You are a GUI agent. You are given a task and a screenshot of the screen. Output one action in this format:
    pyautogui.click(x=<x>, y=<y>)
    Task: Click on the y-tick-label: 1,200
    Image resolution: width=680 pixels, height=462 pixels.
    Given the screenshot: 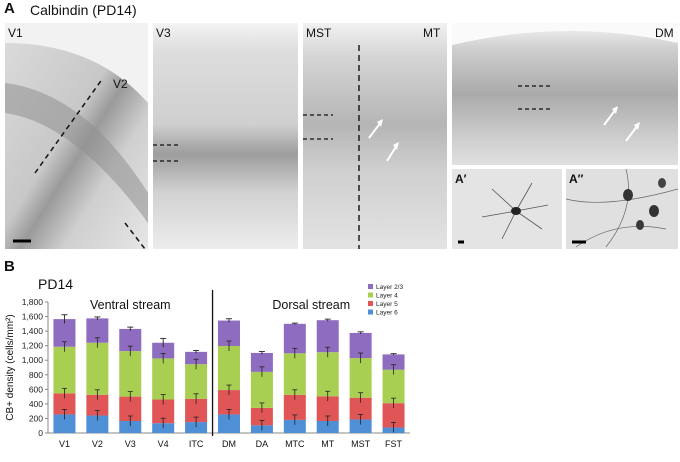 What is the action you would take?
    pyautogui.click(x=33, y=346)
    